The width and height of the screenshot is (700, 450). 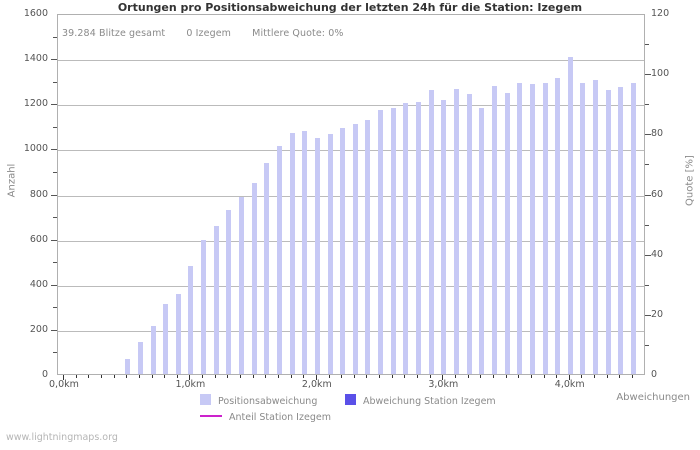 I want to click on y-axis-right-tick-label: 40, so click(x=657, y=254).